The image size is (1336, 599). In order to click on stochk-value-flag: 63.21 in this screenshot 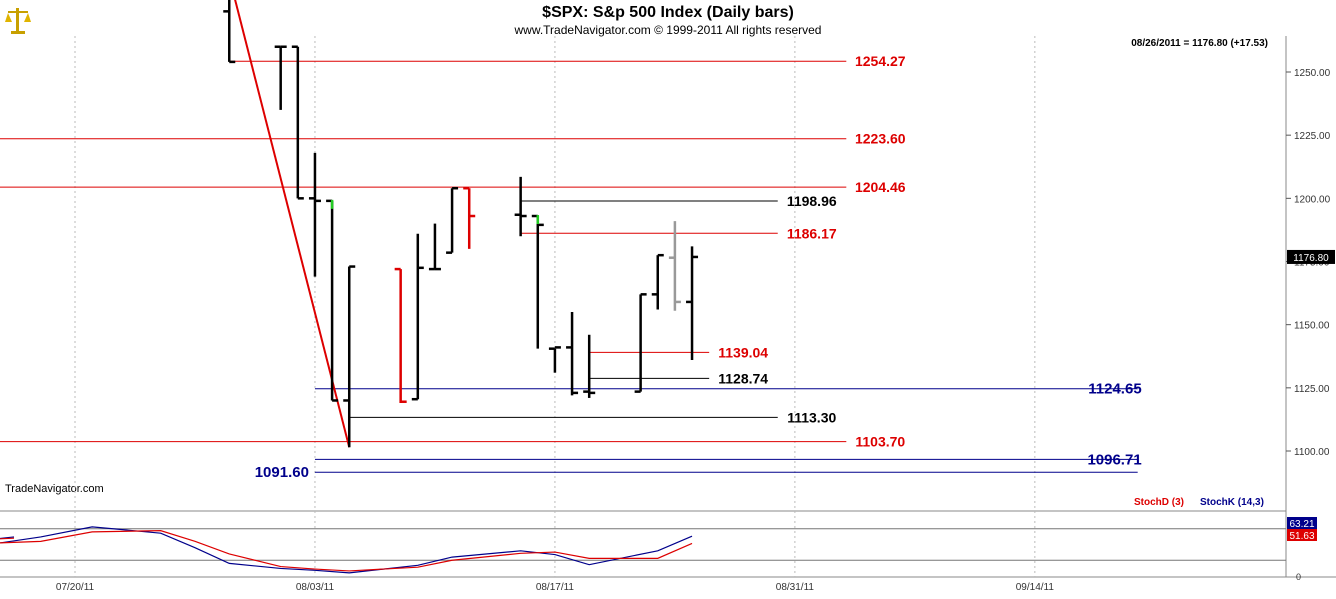, I will do `click(1302, 523)`.